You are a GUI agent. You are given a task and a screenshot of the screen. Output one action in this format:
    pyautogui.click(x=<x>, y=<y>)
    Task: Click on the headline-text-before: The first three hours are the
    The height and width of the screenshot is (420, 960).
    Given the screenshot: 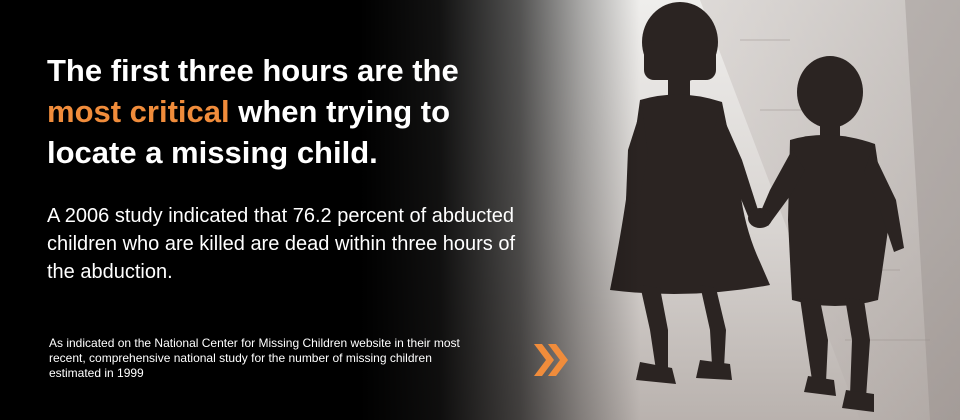 What is the action you would take?
    pyautogui.click(x=253, y=70)
    